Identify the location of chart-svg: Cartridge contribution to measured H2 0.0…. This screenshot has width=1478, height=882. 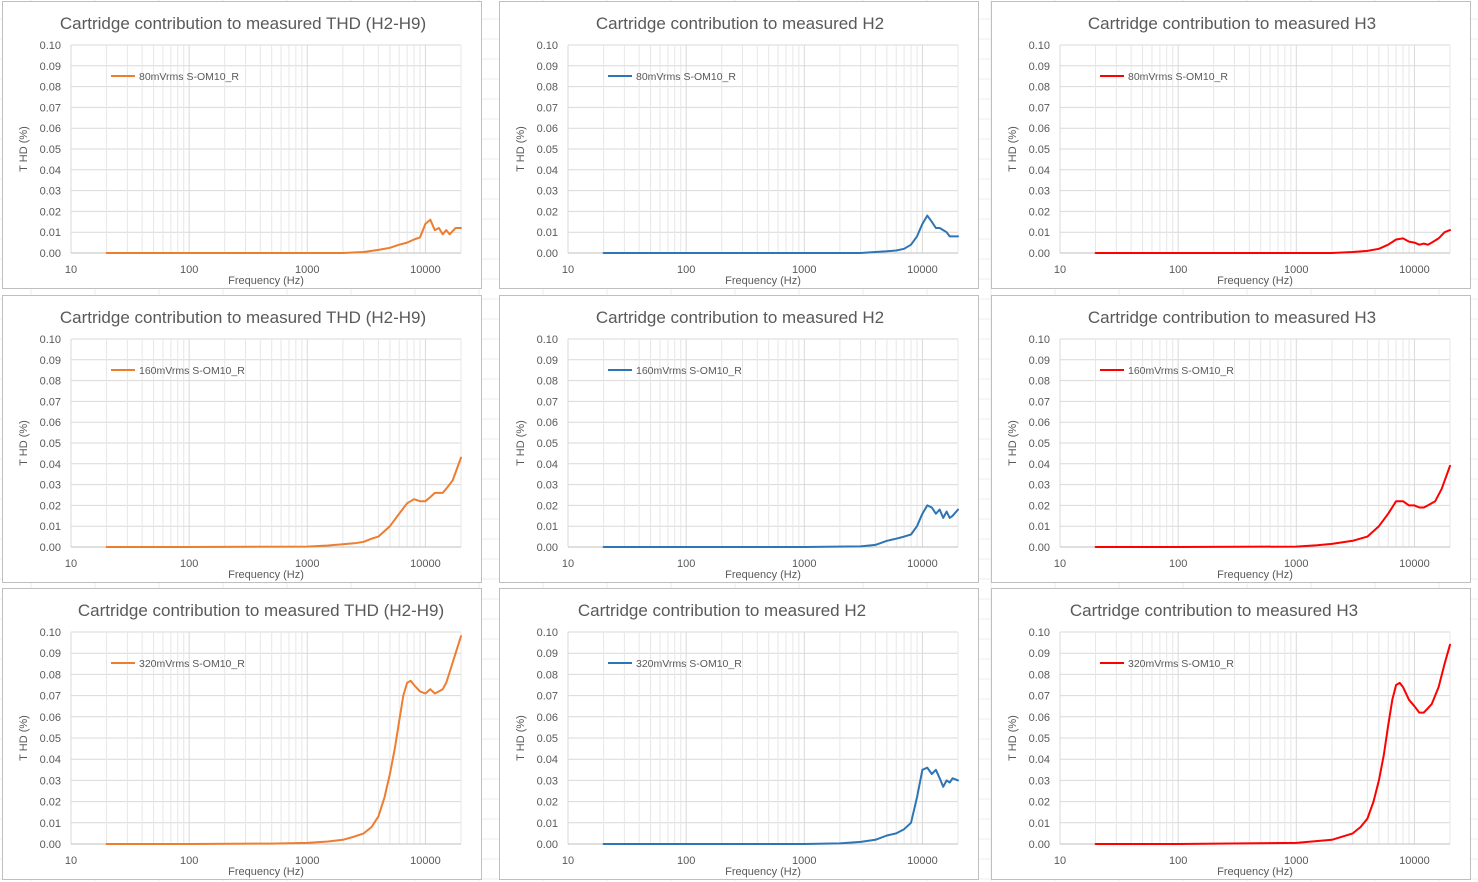
(737, 739).